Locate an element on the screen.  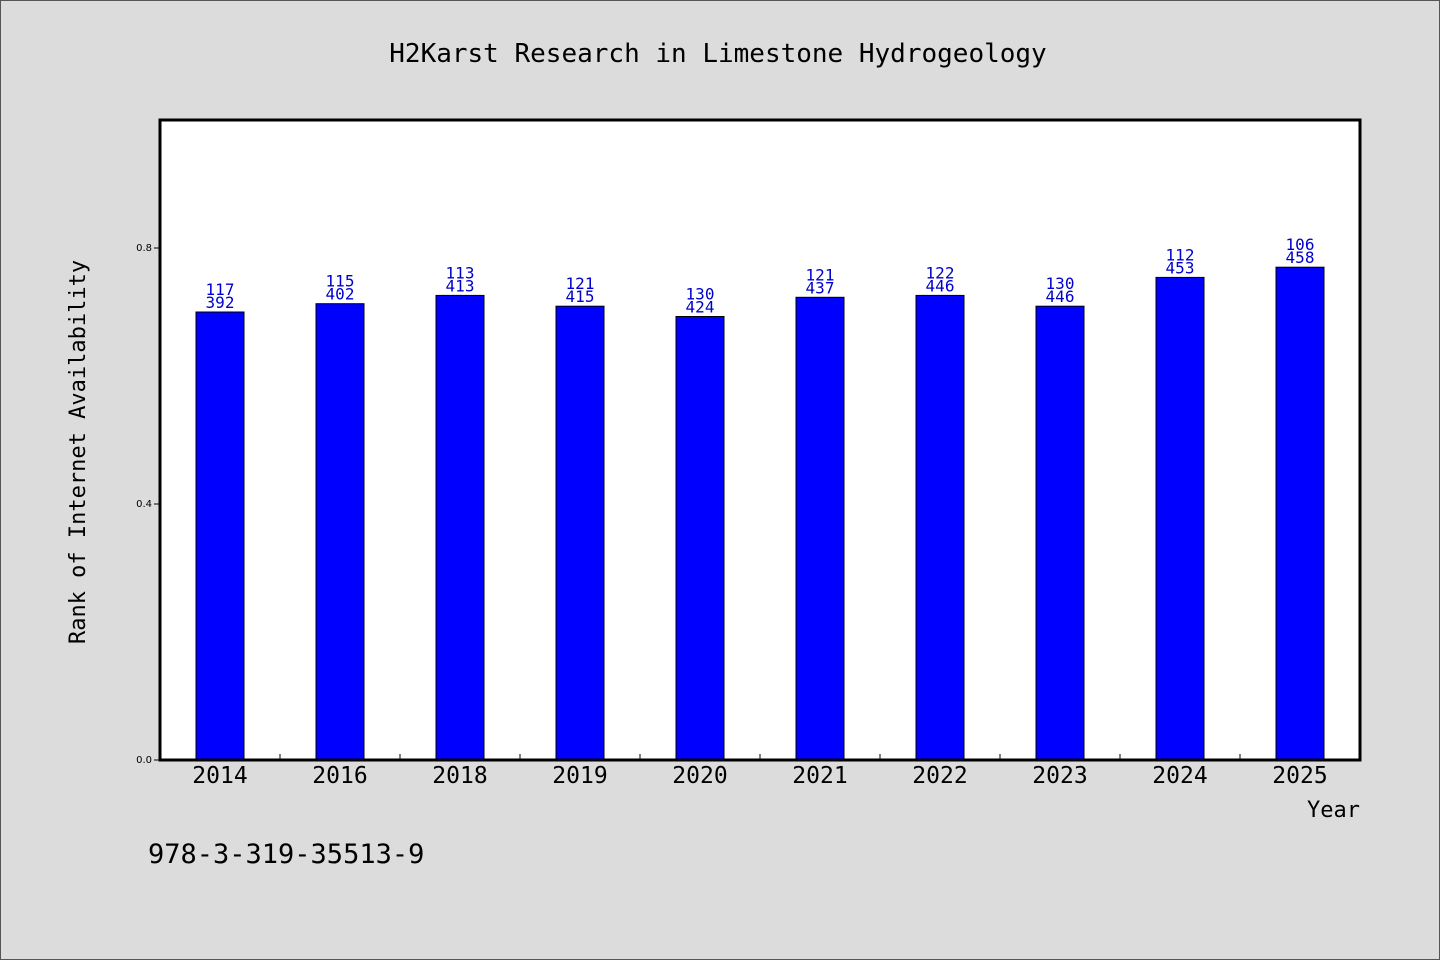
bar-label-2014-line2: 392 is located at coordinates (220, 302).